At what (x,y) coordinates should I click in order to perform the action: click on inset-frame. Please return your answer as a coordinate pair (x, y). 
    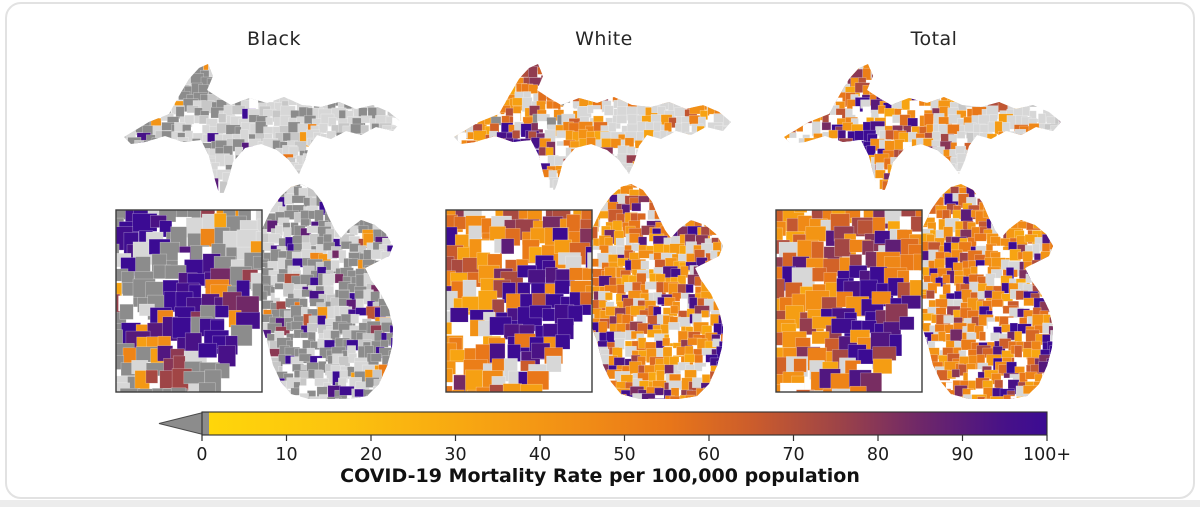
    Looking at the image, I should click on (849, 301).